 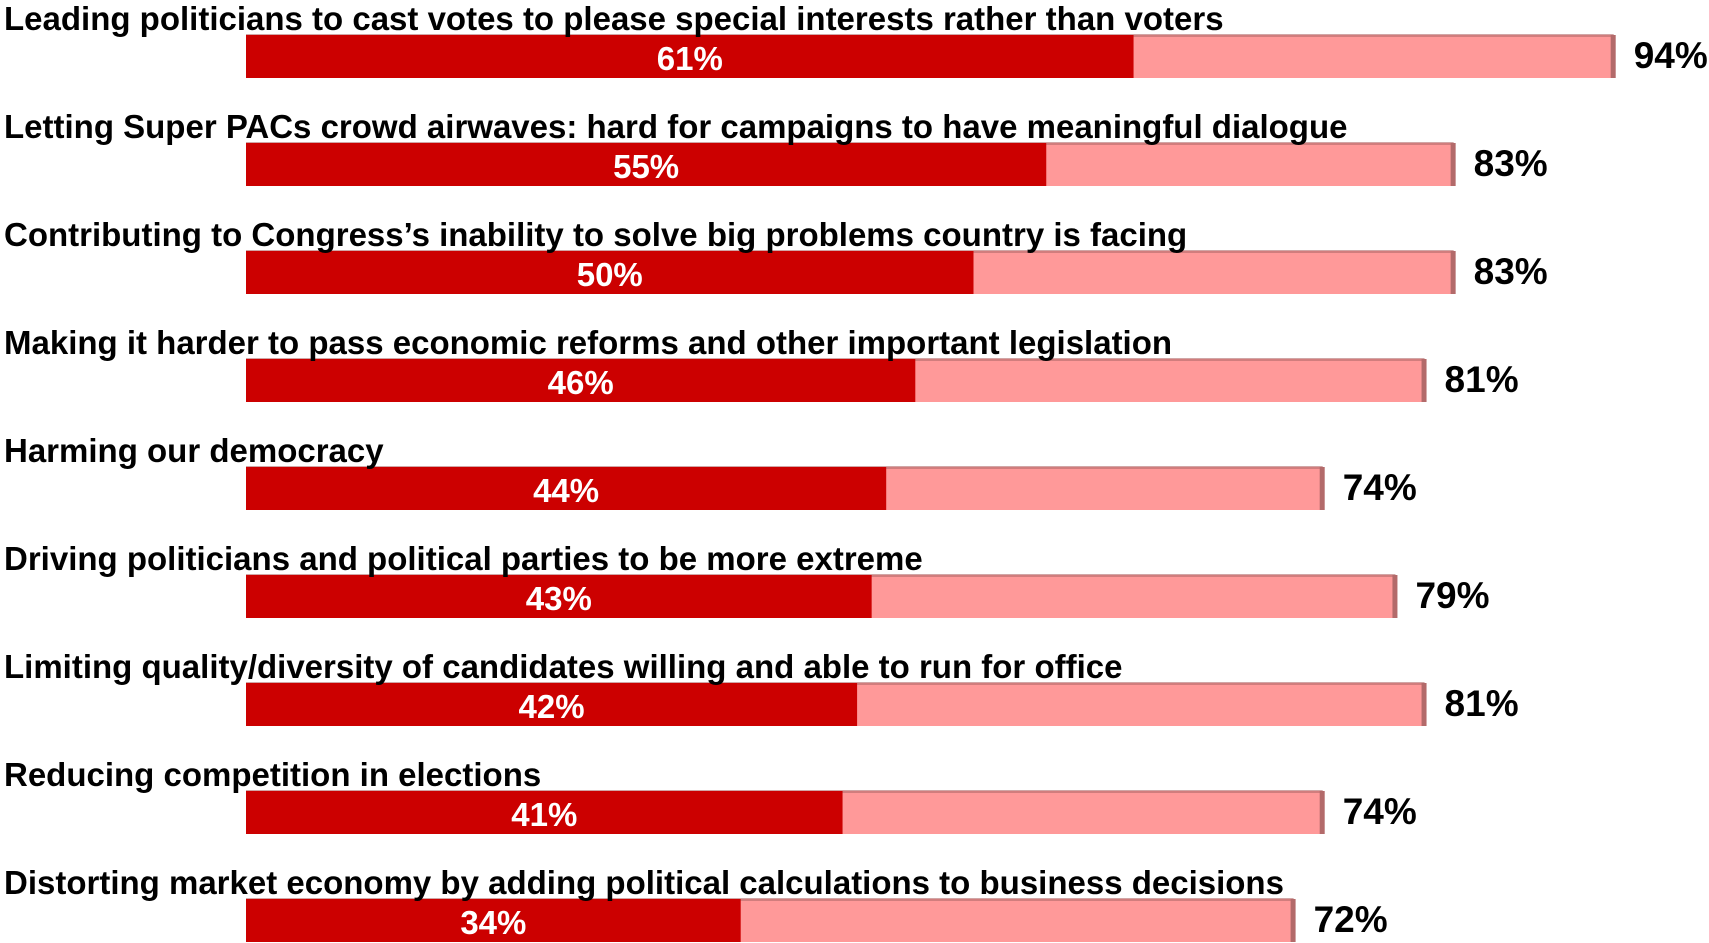 What do you see at coordinates (1452, 595) in the screenshot?
I see `total-value-label: 79%` at bounding box center [1452, 595].